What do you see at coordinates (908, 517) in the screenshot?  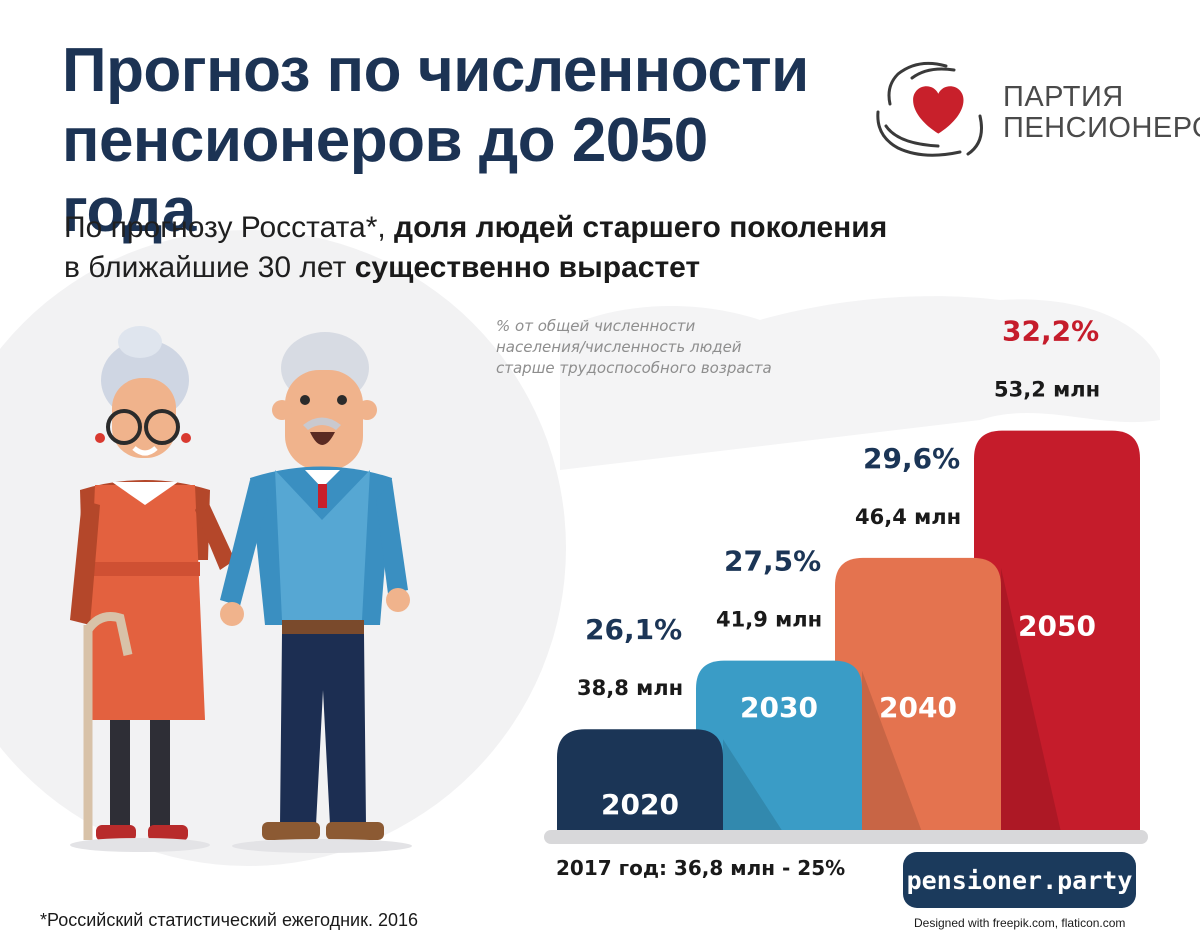 I see `mln-label: 46,4 млн` at bounding box center [908, 517].